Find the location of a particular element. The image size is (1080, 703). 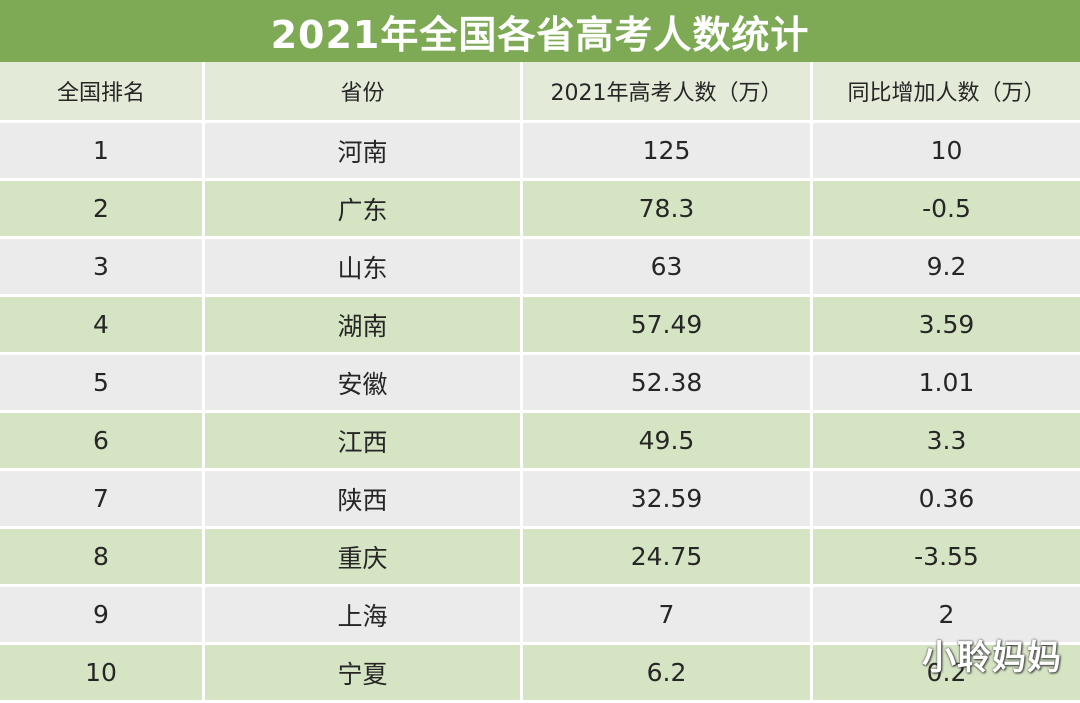

change-cell: 3.59 is located at coordinates (946, 326).